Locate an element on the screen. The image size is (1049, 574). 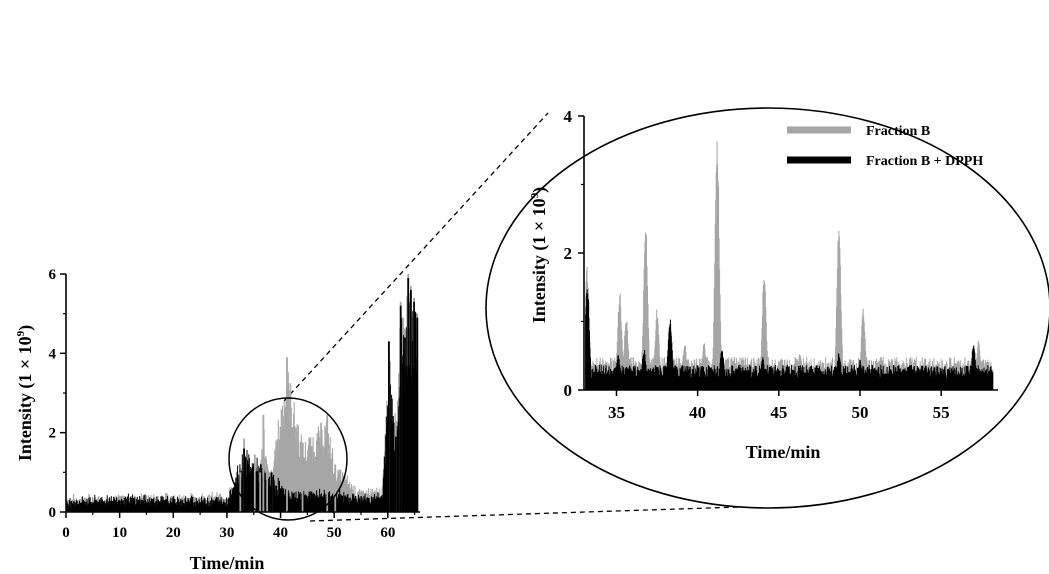
legend-label-fraction-b: Fraction B is located at coordinates (898, 131).